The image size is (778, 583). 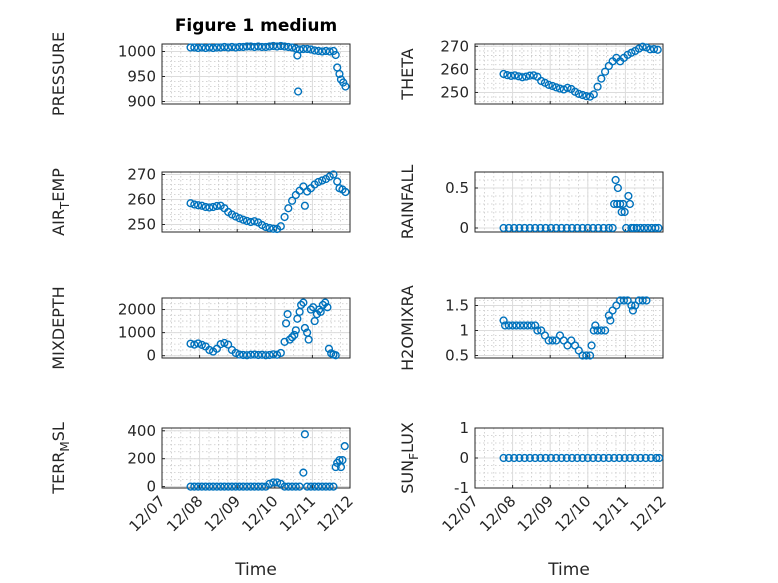 What do you see at coordinates (572, 513) in the screenshot?
I see `x-tick-label: 12/10` at bounding box center [572, 513].